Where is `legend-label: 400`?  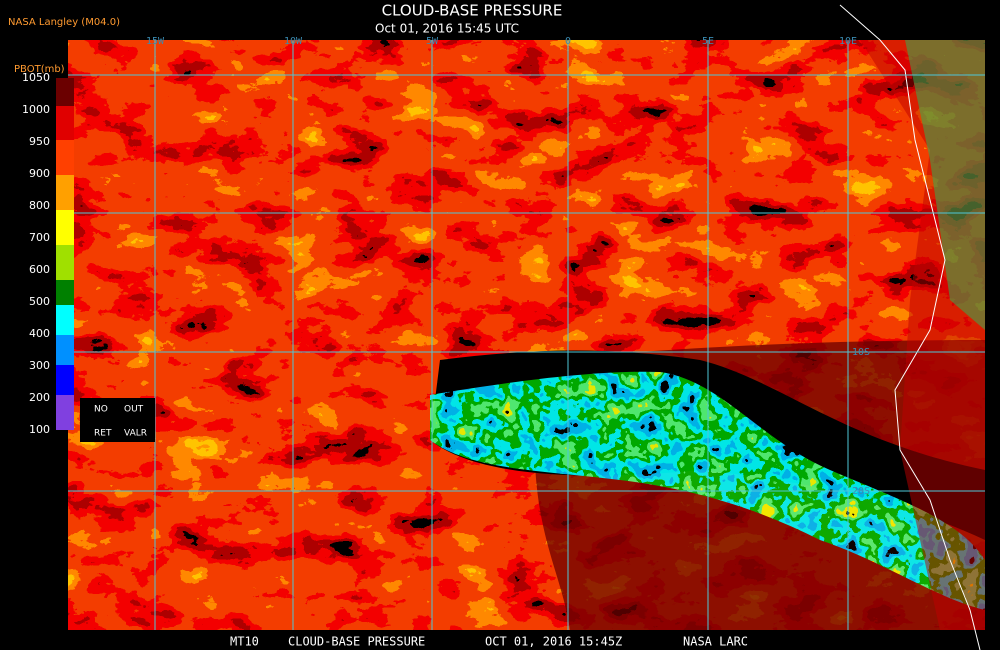
legend-label: 400 is located at coordinates (39, 333).